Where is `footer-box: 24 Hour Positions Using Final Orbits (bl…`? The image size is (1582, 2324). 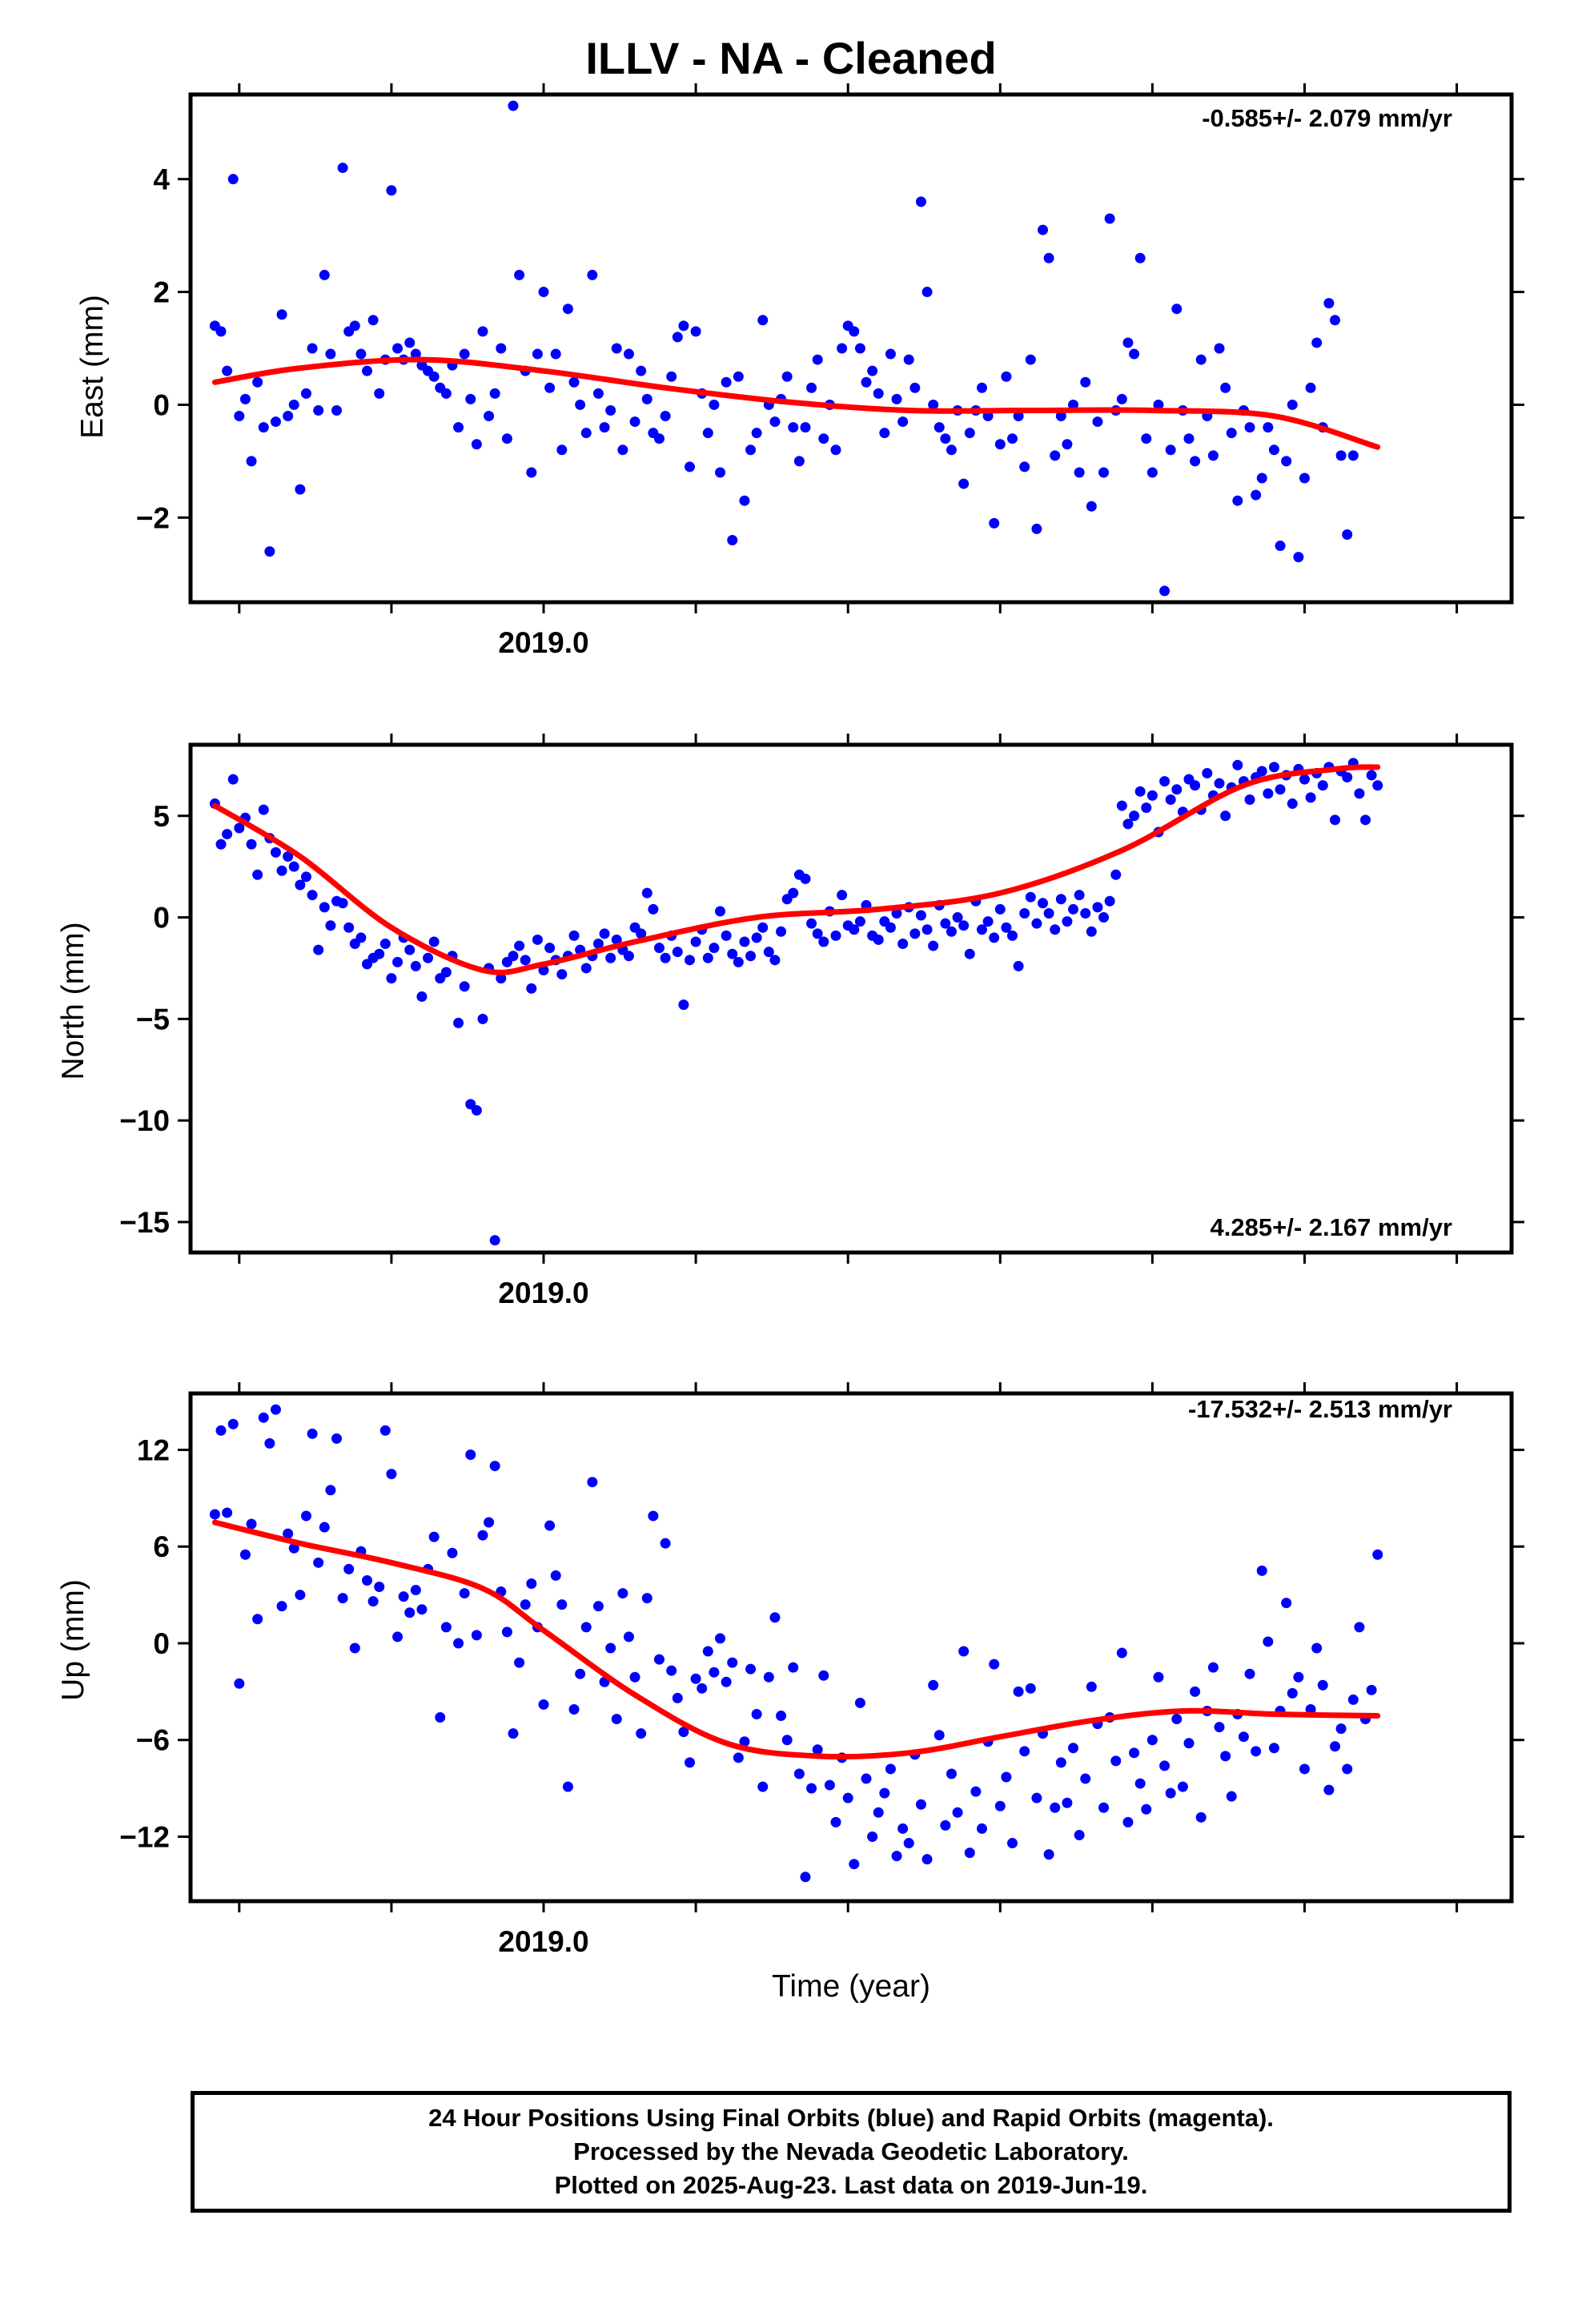 footer-box: 24 Hour Positions Using Final Orbits (bl… is located at coordinates (851, 2152).